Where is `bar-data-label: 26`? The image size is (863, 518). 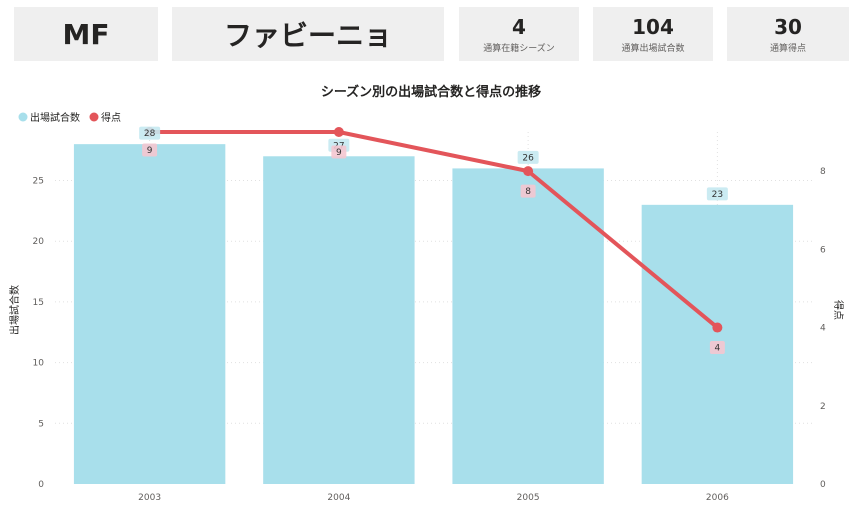
bar-data-label: 26 is located at coordinates (528, 158).